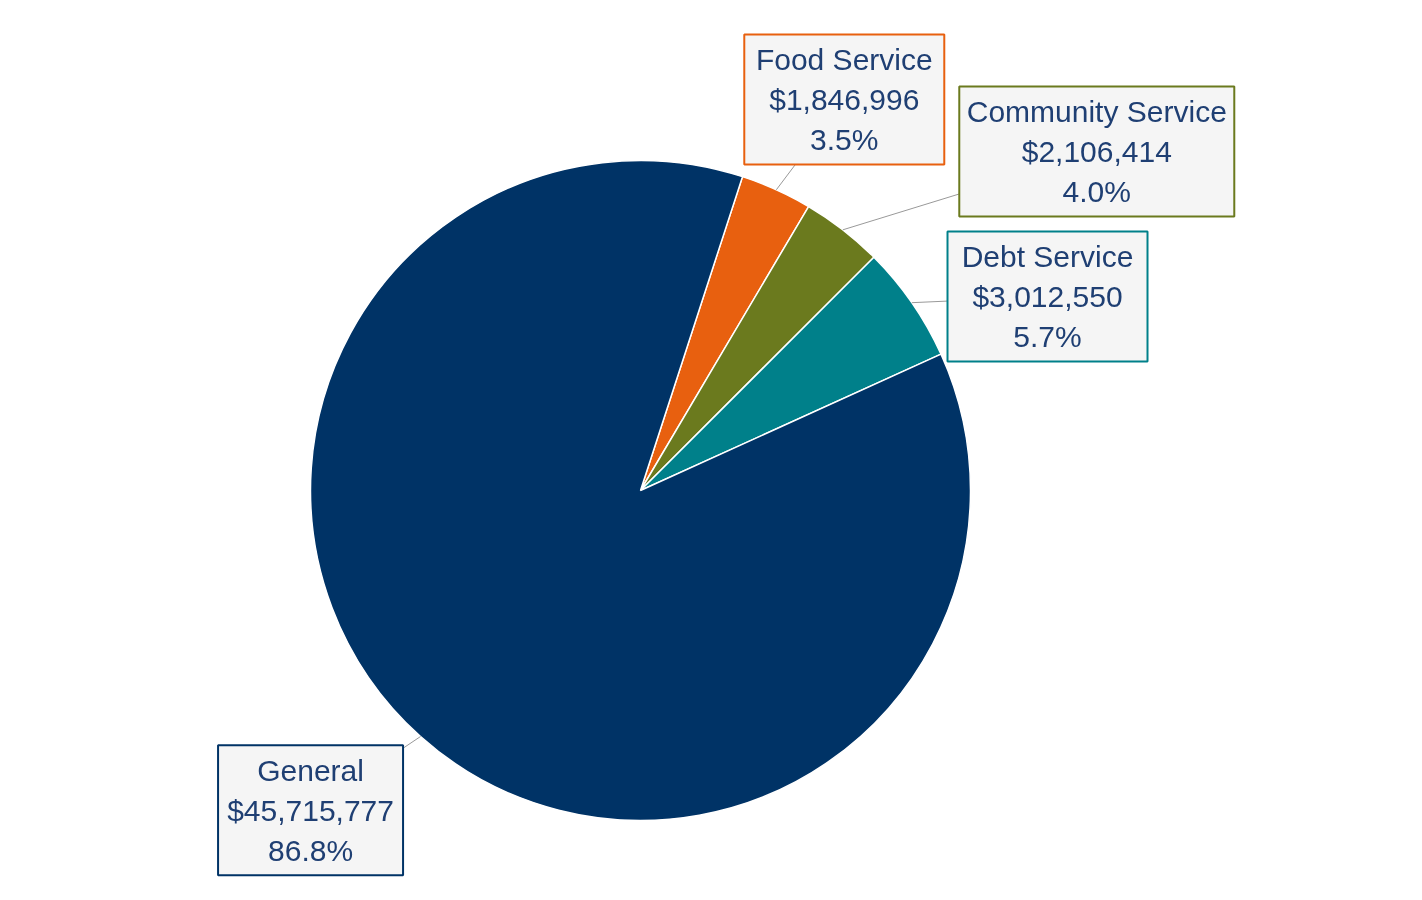 This screenshot has height=900, width=1422. I want to click on slice-label: Community Service, so click(1096, 112).